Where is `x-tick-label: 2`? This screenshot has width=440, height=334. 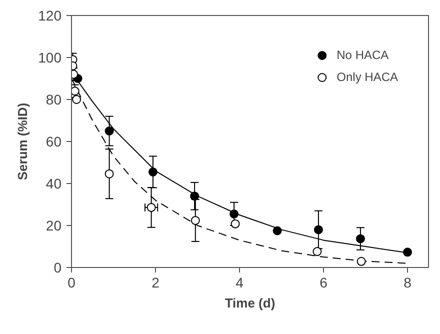 x-tick-label: 2 is located at coordinates (156, 282).